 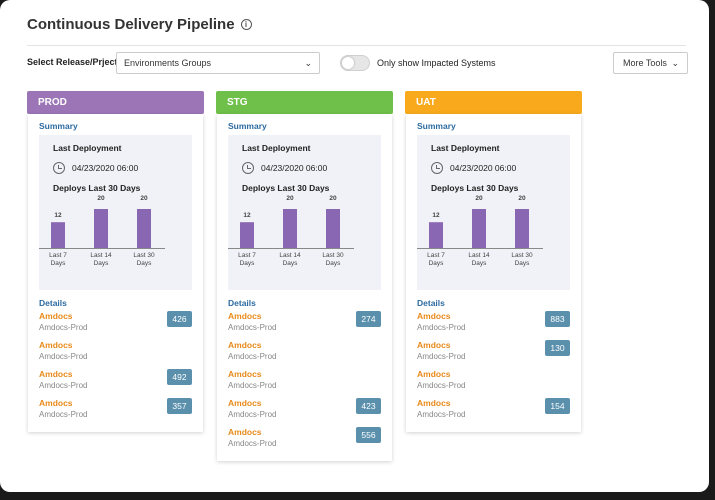 I want to click on detail-item: Amdocs Amdocs-Prod 423, so click(x=304, y=412).